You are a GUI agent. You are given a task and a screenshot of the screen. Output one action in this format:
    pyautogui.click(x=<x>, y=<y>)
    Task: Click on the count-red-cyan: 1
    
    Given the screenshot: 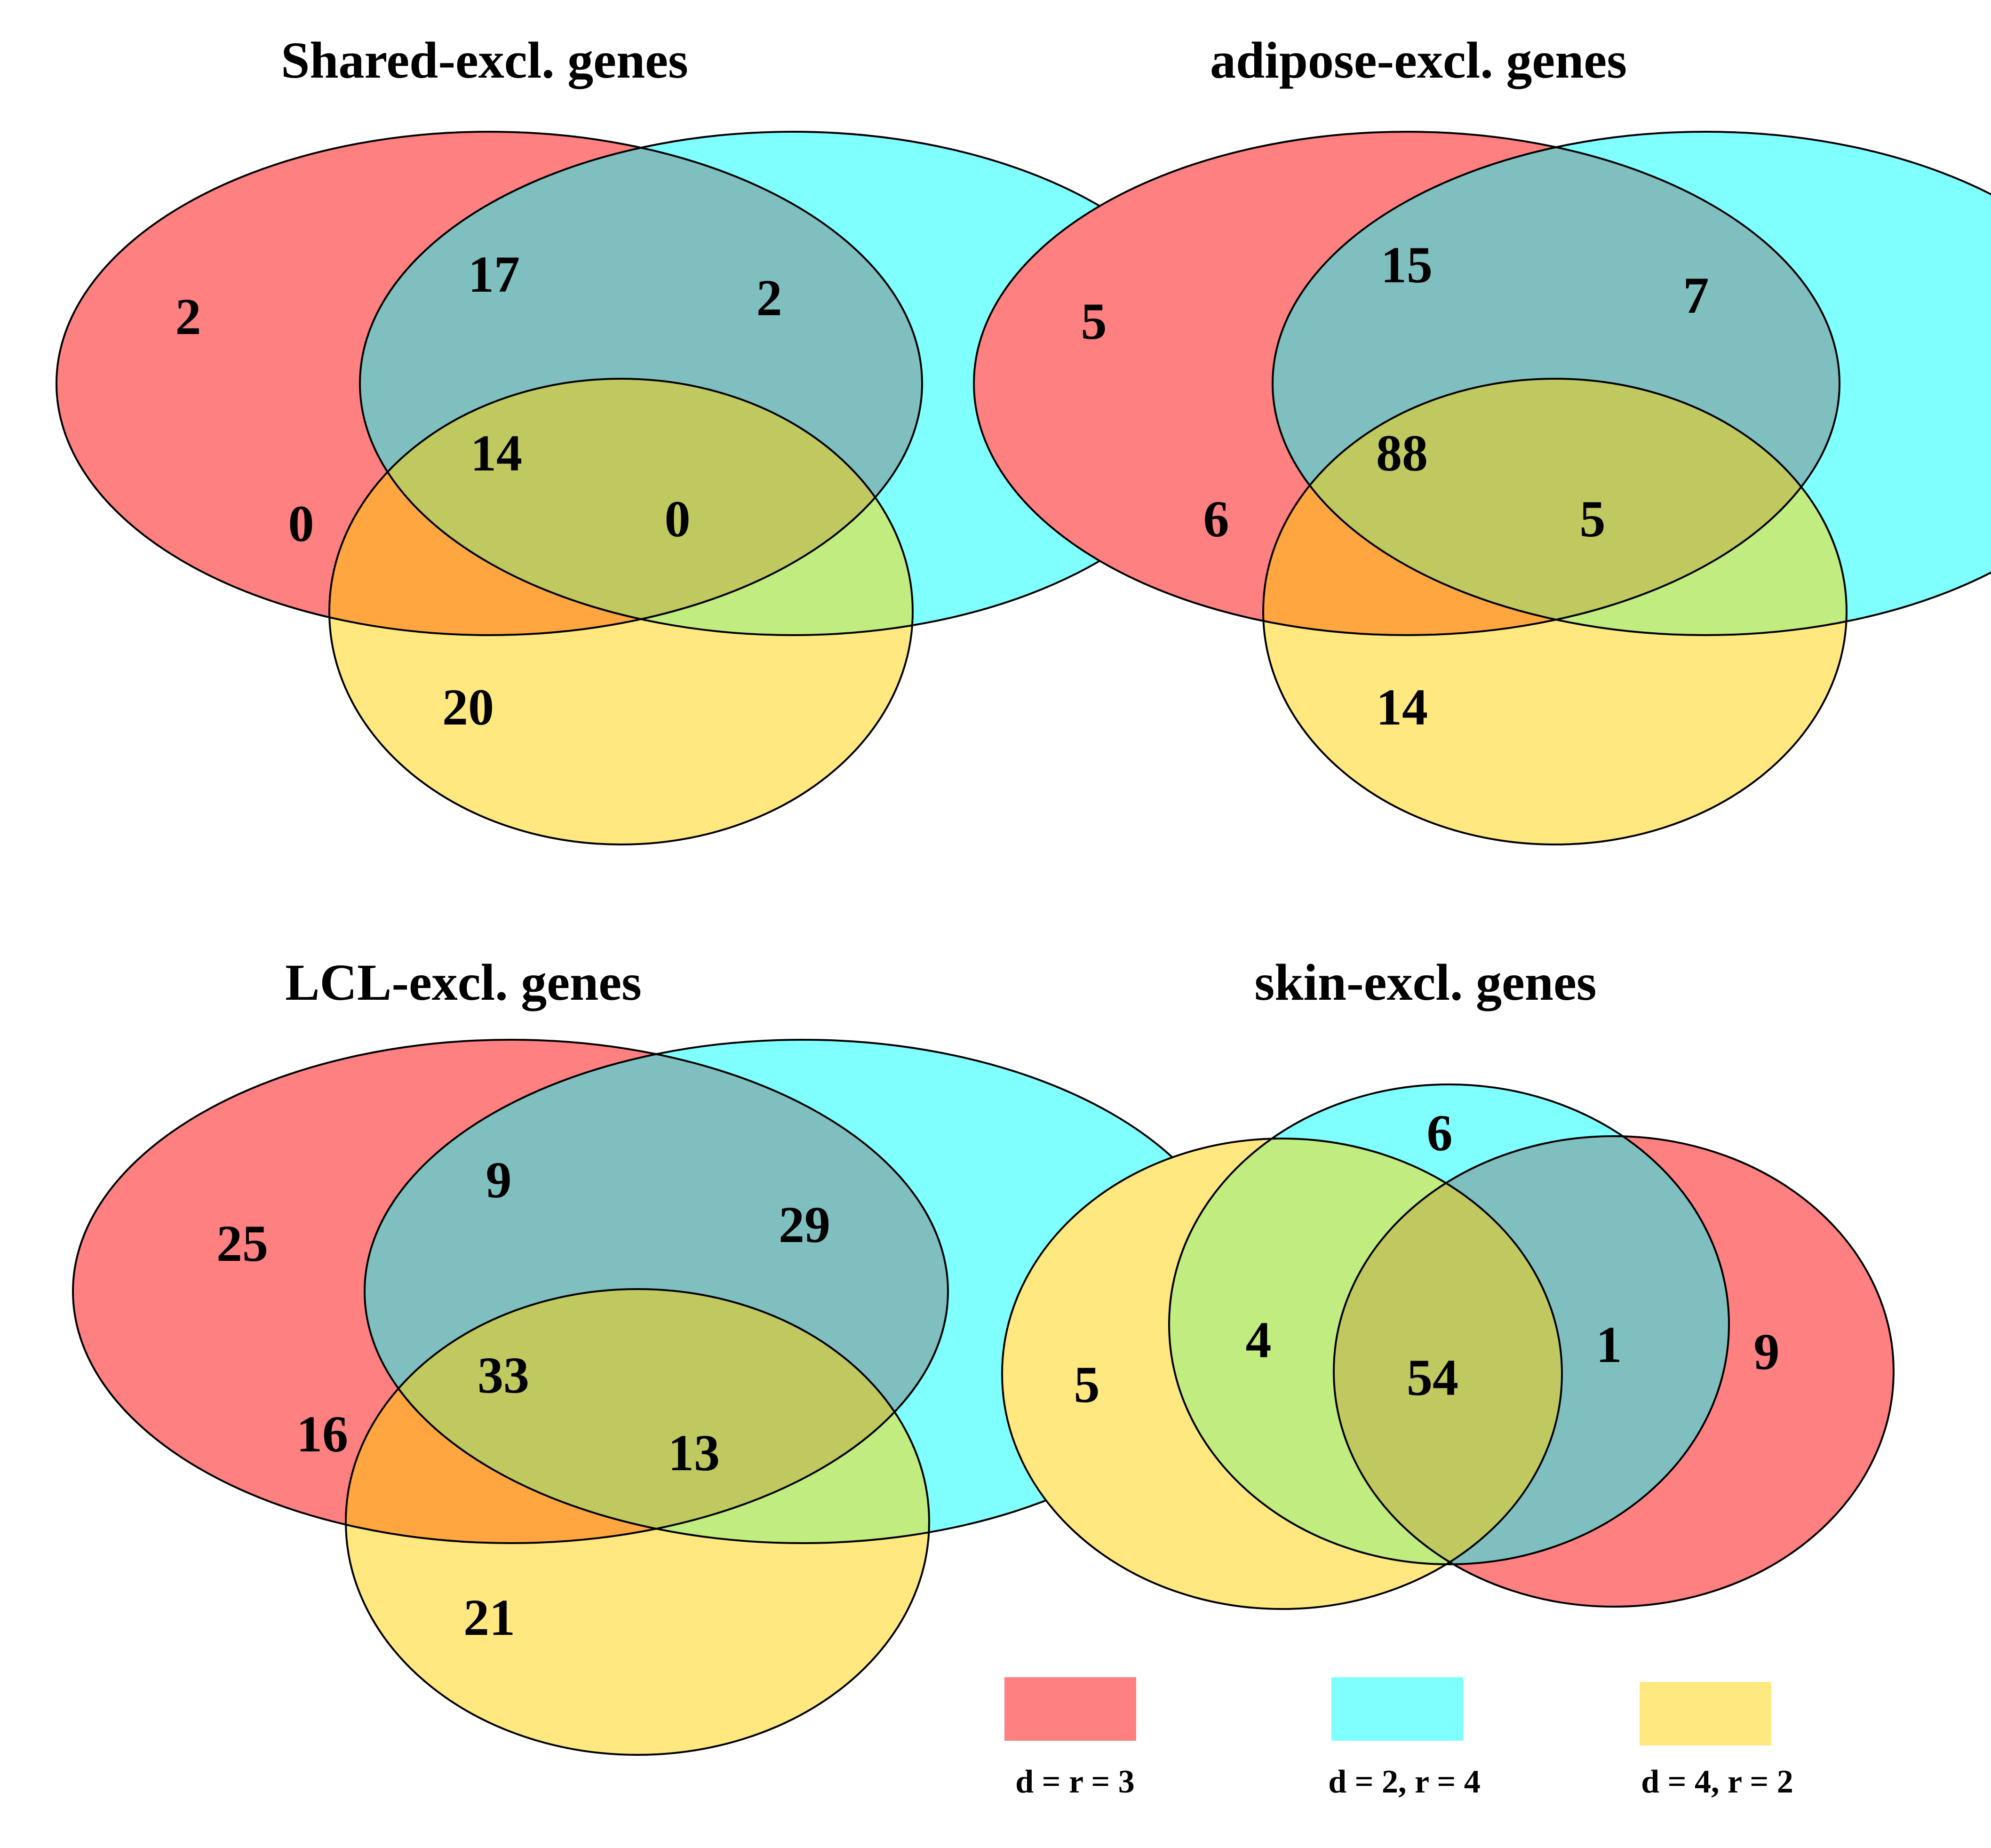 What is the action you would take?
    pyautogui.click(x=1609, y=1344)
    